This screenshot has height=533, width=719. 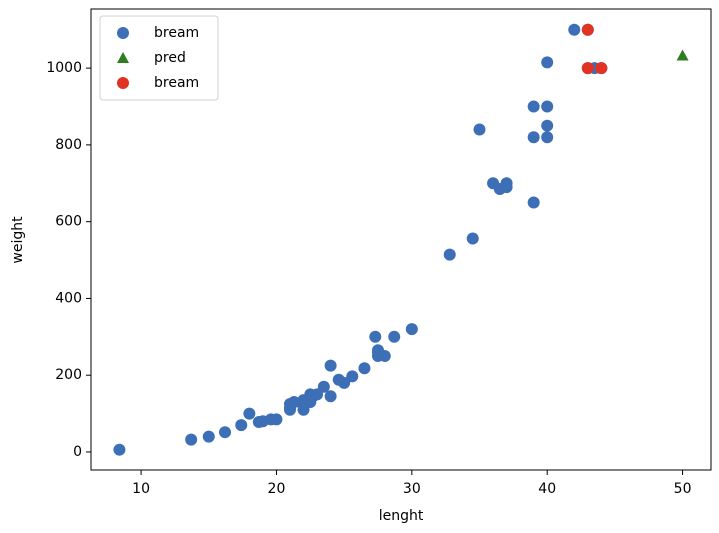 I want to click on y-tick-label: 0, so click(x=77, y=452).